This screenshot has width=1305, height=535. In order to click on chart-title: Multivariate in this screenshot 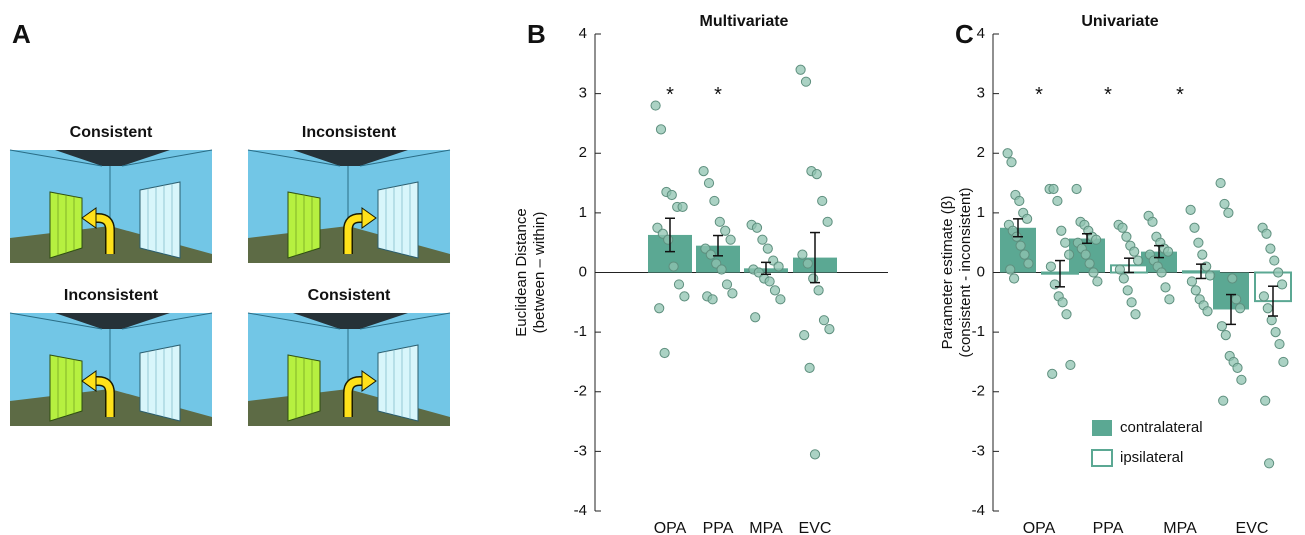, I will do `click(744, 21)`.